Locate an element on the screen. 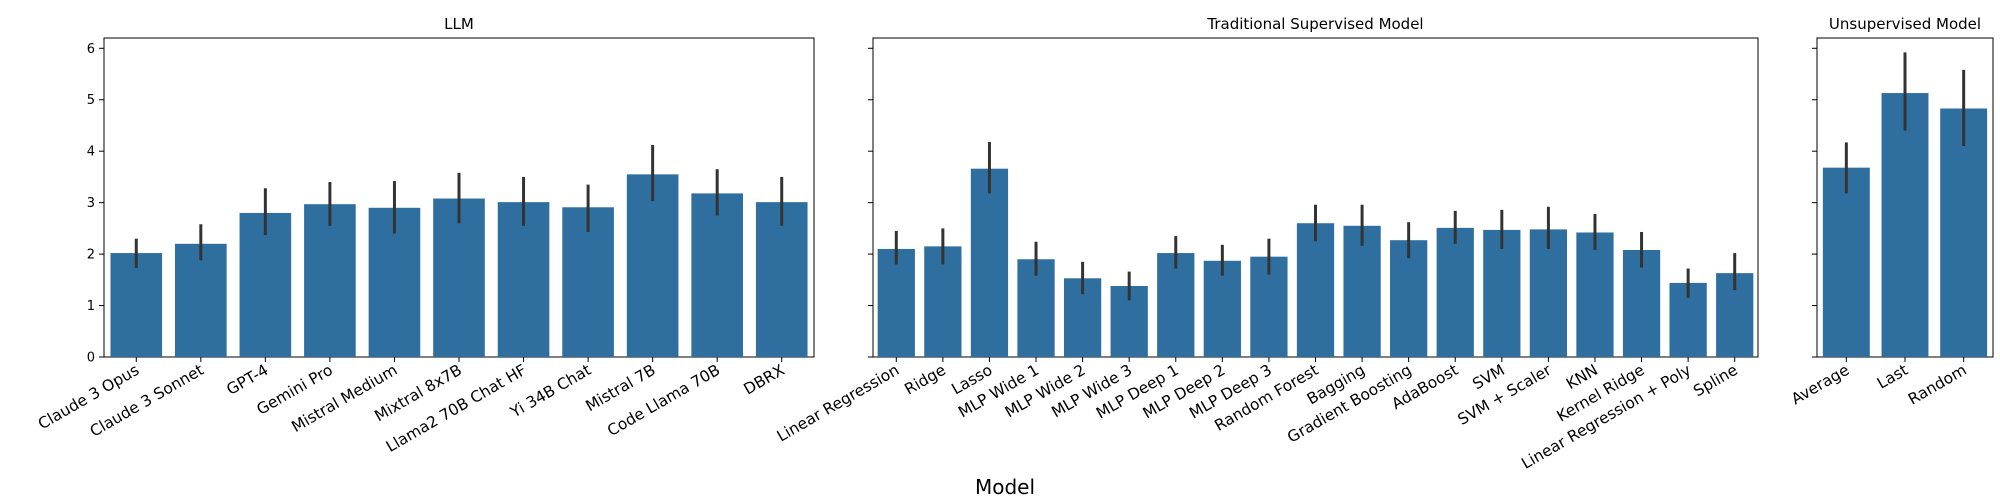  x-tick-label: Mistral Medium is located at coordinates (344, 398).